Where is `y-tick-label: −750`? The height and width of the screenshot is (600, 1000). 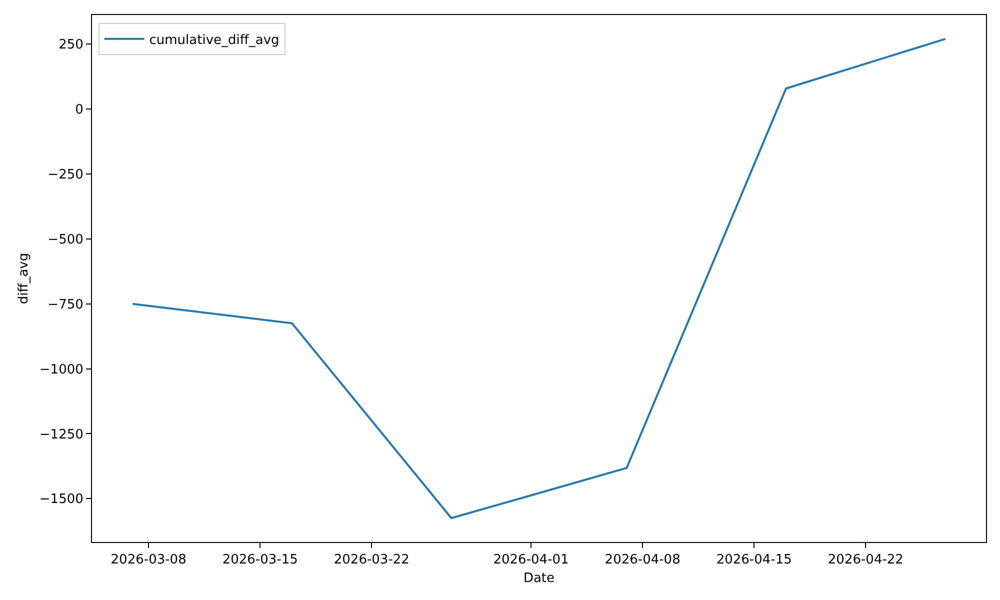
y-tick-label: −750 is located at coordinates (66, 304).